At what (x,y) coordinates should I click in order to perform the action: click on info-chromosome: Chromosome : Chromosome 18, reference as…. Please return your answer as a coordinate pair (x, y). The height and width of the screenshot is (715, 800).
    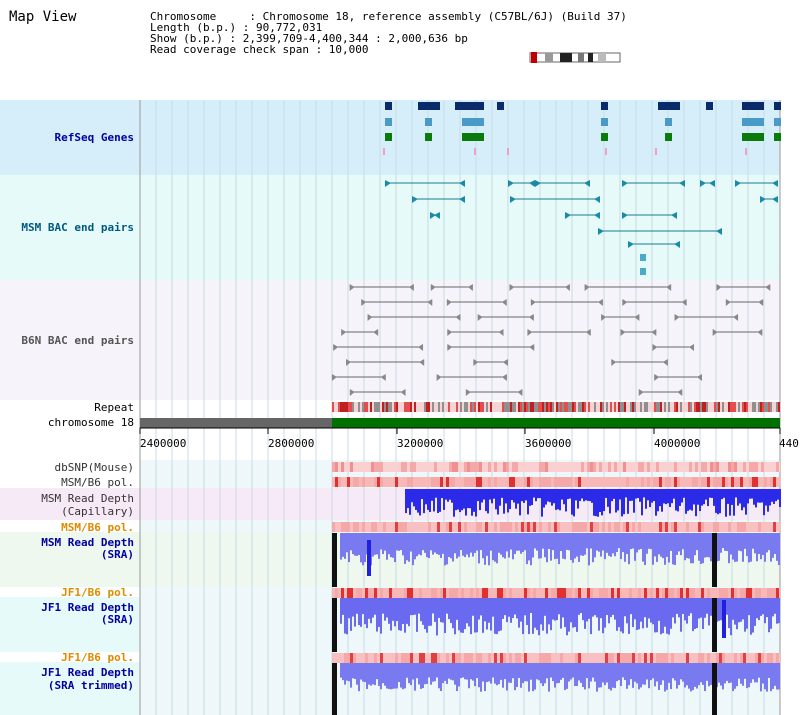
    Looking at the image, I should click on (388, 16).